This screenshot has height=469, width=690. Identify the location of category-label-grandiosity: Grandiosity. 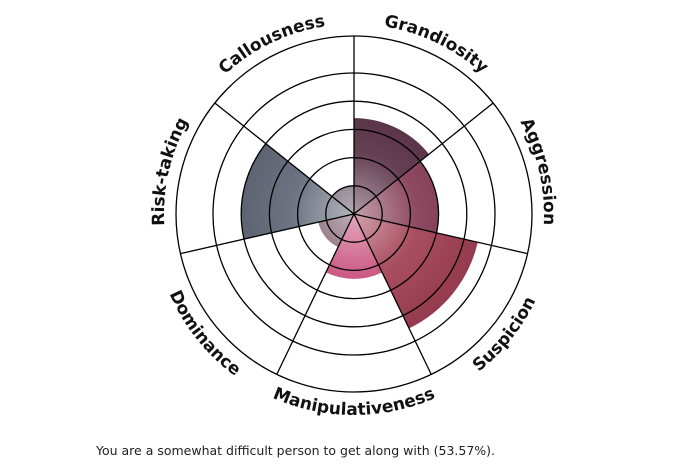
(437, 44).